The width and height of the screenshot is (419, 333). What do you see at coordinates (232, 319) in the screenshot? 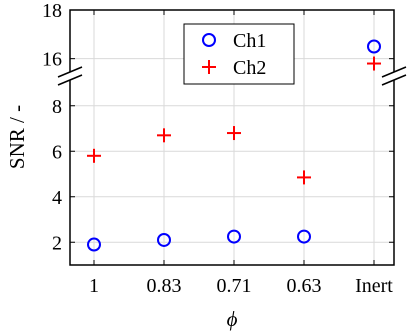
I see `x-axis-label: ϕ` at bounding box center [232, 319].